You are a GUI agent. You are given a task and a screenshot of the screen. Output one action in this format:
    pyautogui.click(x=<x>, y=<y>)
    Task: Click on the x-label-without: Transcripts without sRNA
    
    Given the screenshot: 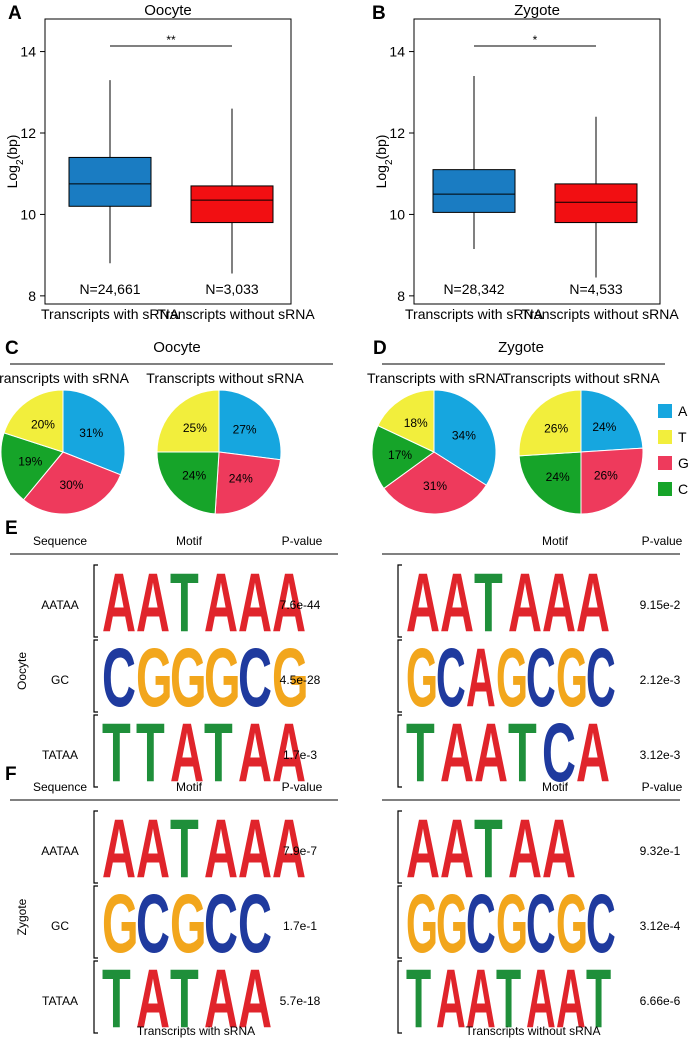 What is the action you would take?
    pyautogui.click(x=236, y=314)
    